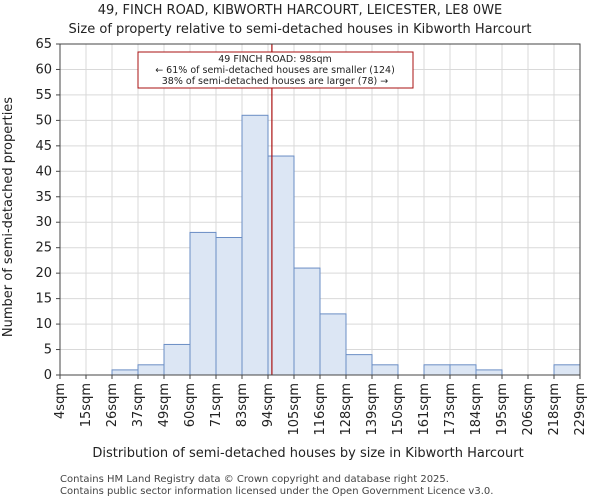 The height and width of the screenshot is (500, 600). What do you see at coordinates (502, 409) in the screenshot?
I see `x-tick-label: 195sqm` at bounding box center [502, 409].